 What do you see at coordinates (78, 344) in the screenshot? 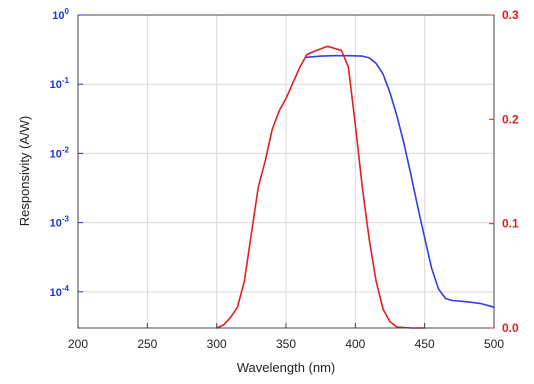
I see `x-tick-label: 200` at bounding box center [78, 344].